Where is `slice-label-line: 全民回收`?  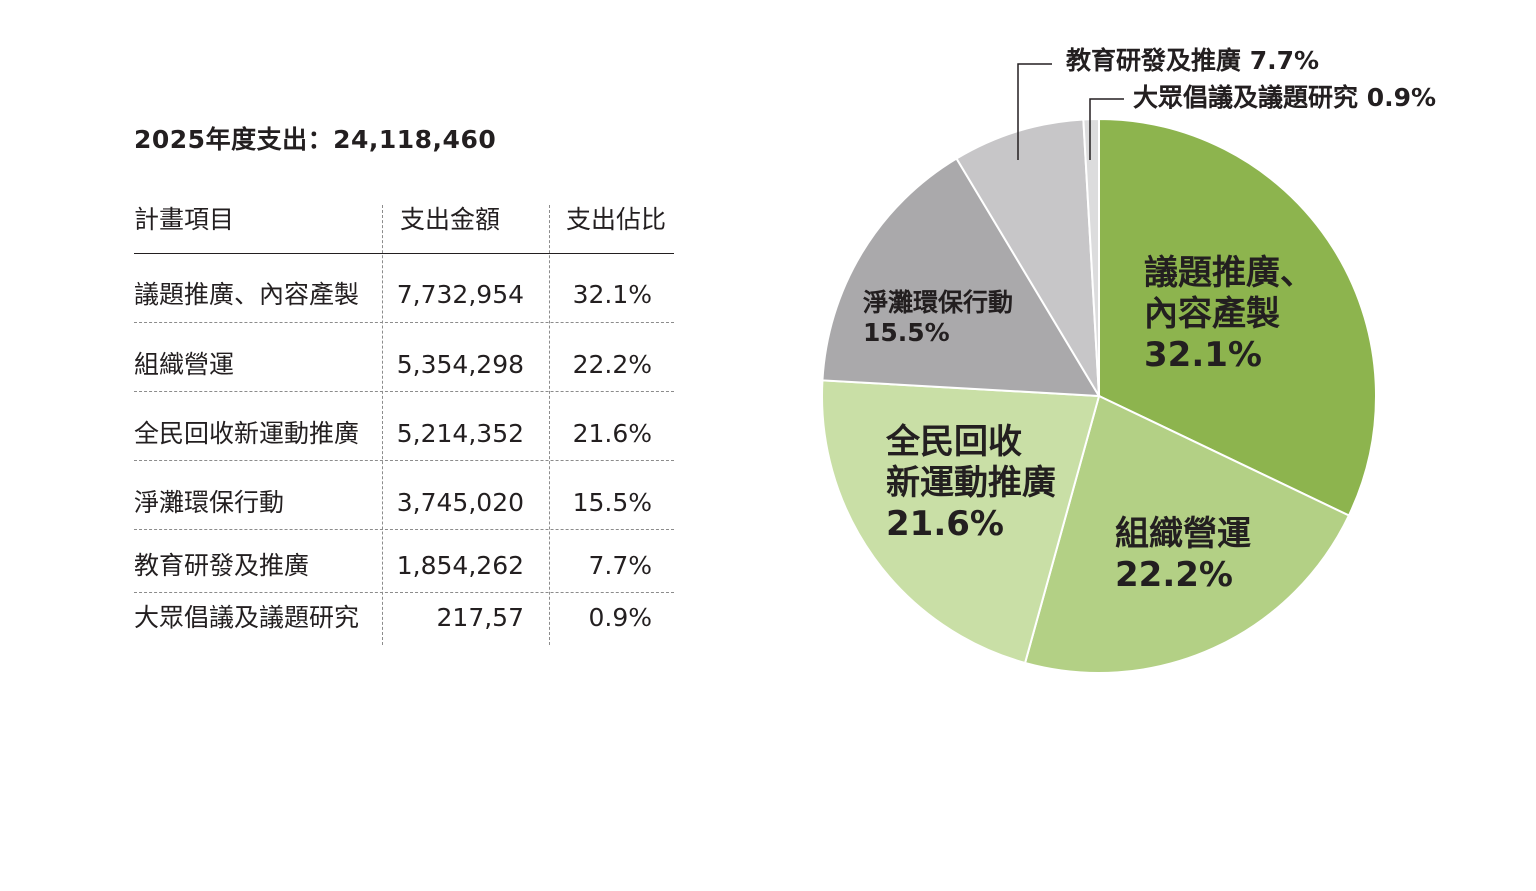 slice-label-line: 全民回收 is located at coordinates (954, 442).